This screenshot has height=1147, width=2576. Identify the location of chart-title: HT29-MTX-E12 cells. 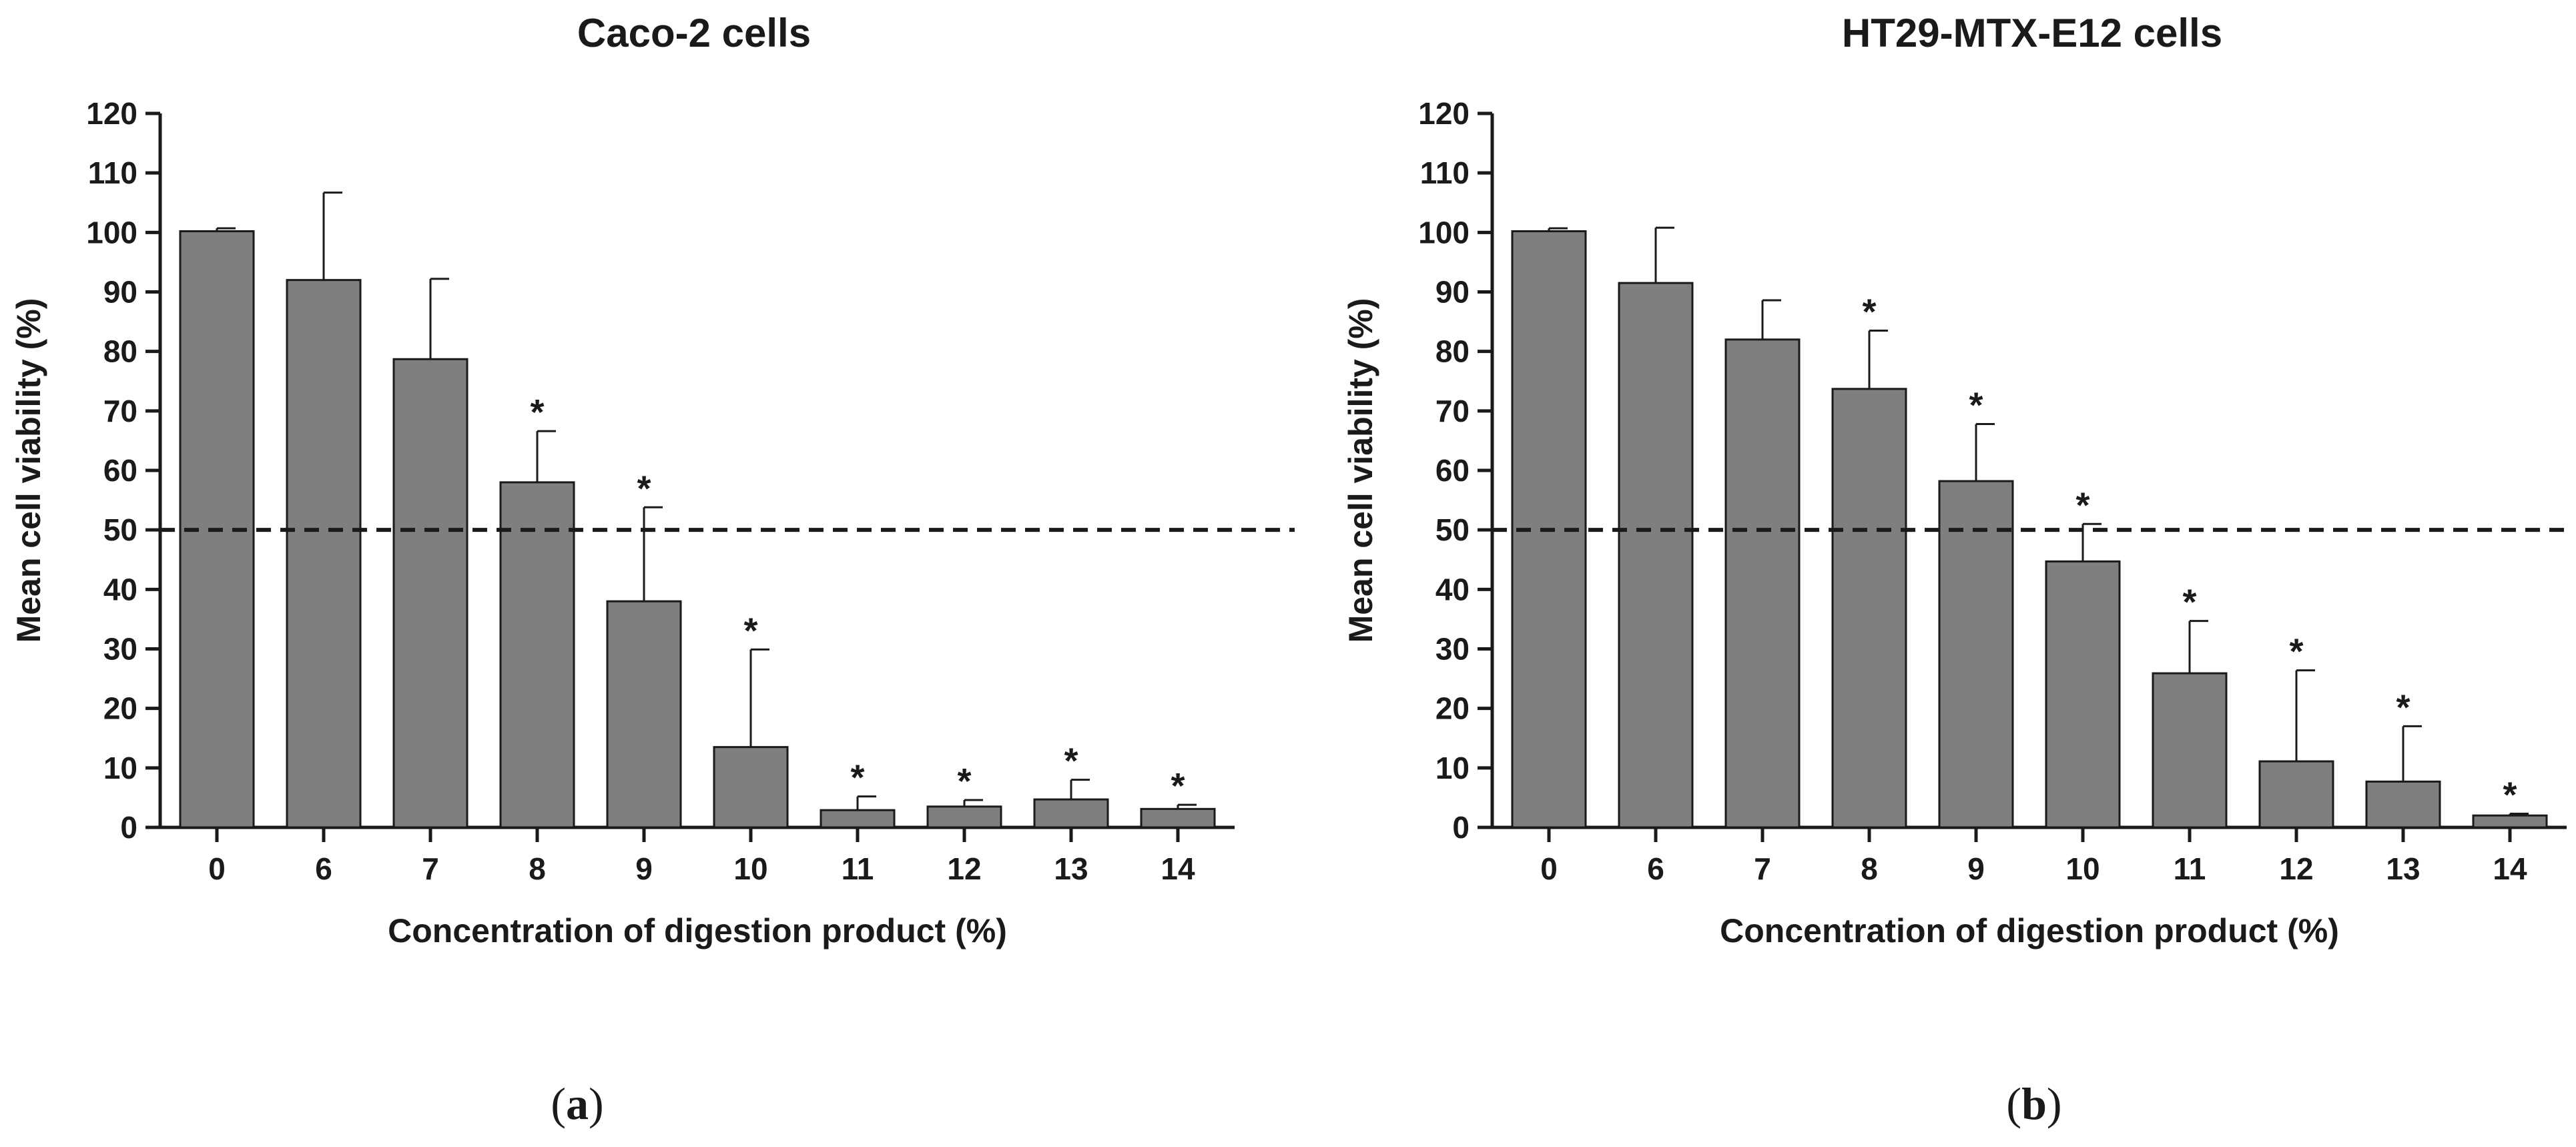
(2032, 33).